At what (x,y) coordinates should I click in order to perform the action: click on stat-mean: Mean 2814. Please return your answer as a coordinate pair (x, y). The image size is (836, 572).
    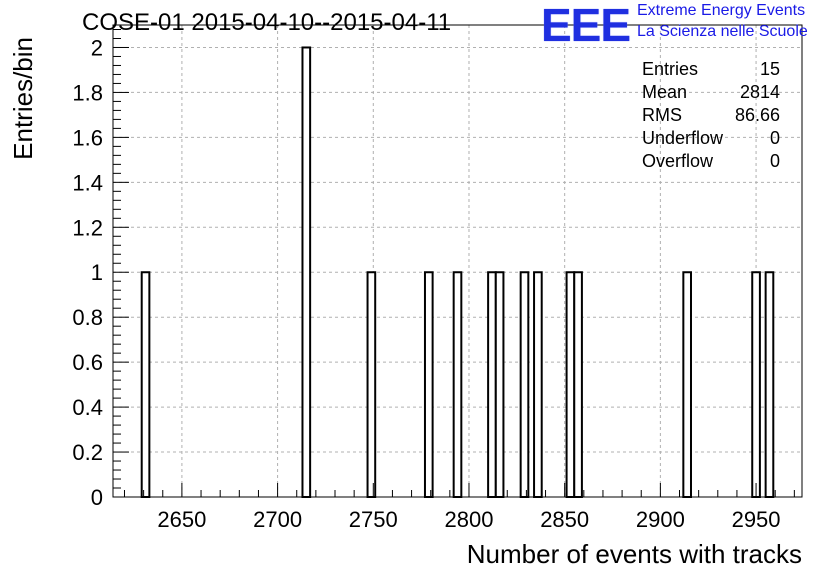
    Looking at the image, I should click on (711, 93).